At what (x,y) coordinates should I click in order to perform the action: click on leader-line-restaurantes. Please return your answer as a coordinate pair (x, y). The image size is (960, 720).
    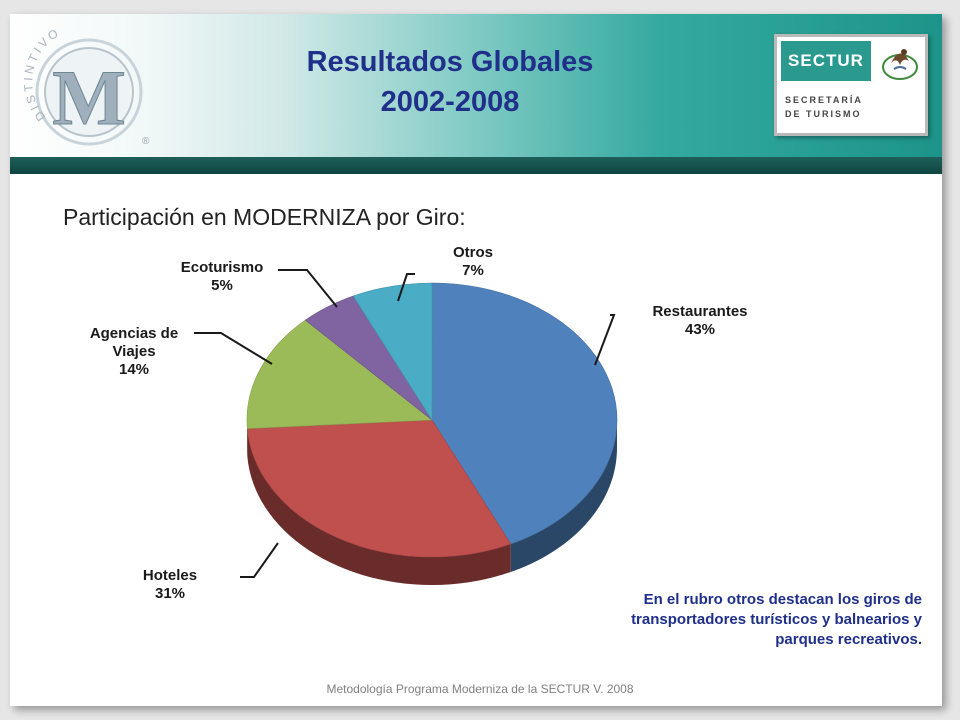
    Looking at the image, I should click on (605, 340).